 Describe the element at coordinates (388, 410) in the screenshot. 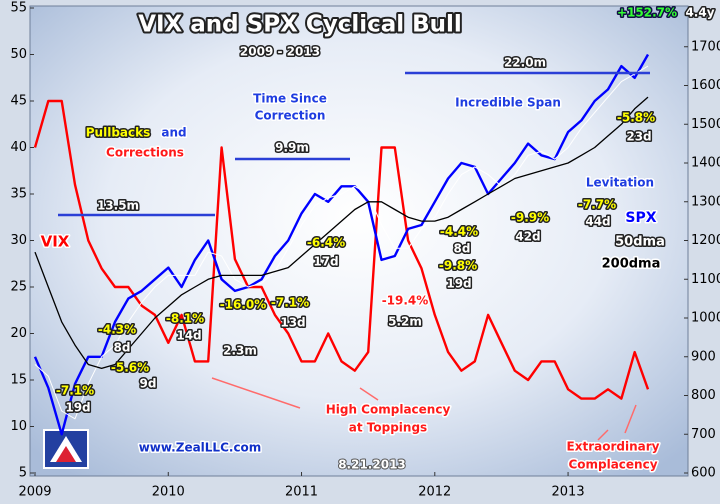

I see `annotation: High Complacency` at that location.